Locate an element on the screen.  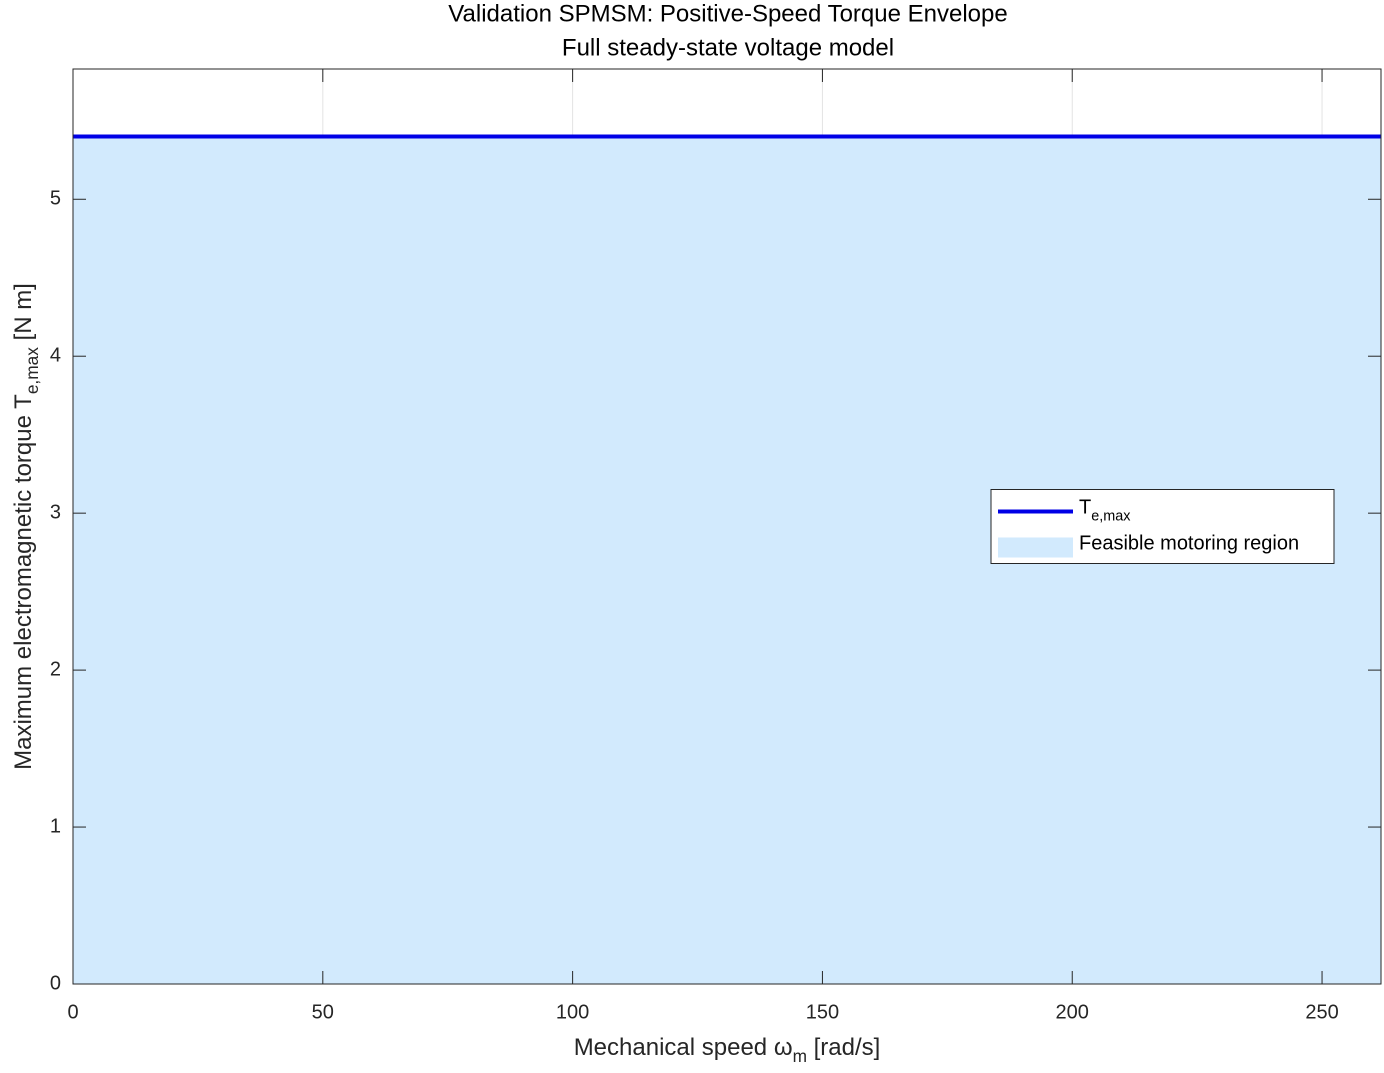
x-axis-label: Mechanical speed ωm [rad/s] is located at coordinates (727, 1049).